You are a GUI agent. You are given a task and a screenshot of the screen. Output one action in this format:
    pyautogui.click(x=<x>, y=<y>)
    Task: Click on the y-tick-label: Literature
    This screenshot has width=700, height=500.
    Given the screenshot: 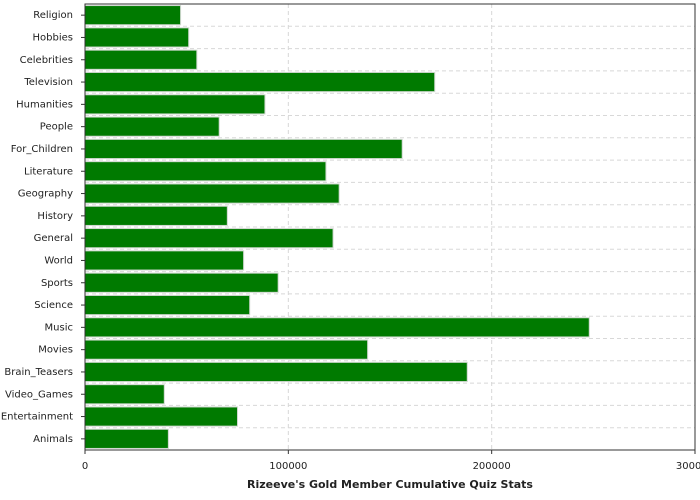 What is the action you would take?
    pyautogui.click(x=48, y=171)
    